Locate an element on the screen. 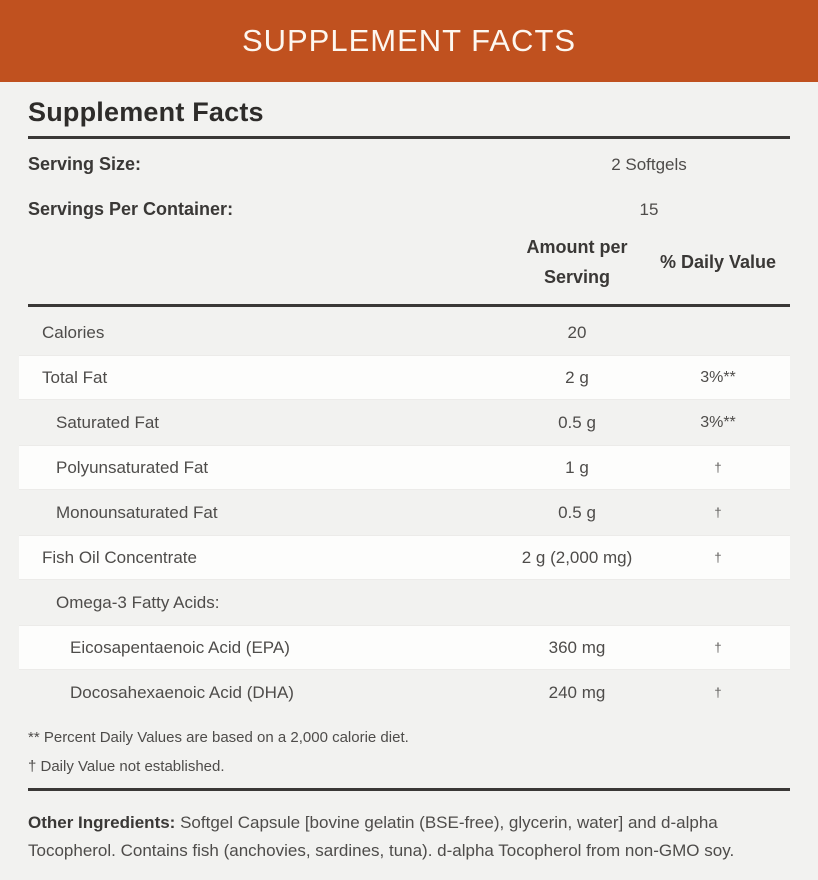 The width and height of the screenshot is (818, 880). nutrient-amount: 360 mg is located at coordinates (577, 647).